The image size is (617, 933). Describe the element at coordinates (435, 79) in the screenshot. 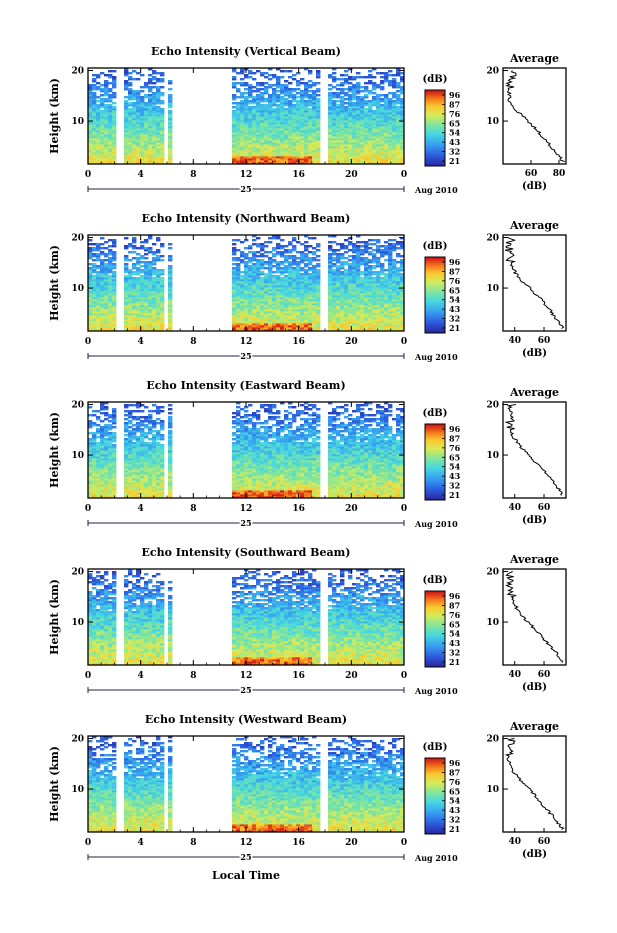

I see `colorbar-unit-label: (dB)` at that location.